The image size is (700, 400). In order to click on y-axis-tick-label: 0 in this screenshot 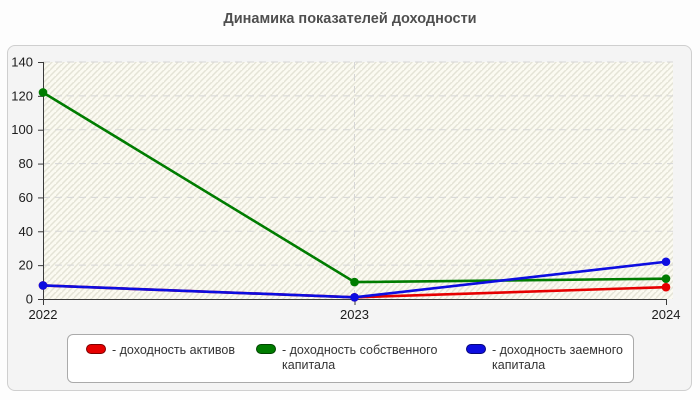, I will do `click(29, 299)`.